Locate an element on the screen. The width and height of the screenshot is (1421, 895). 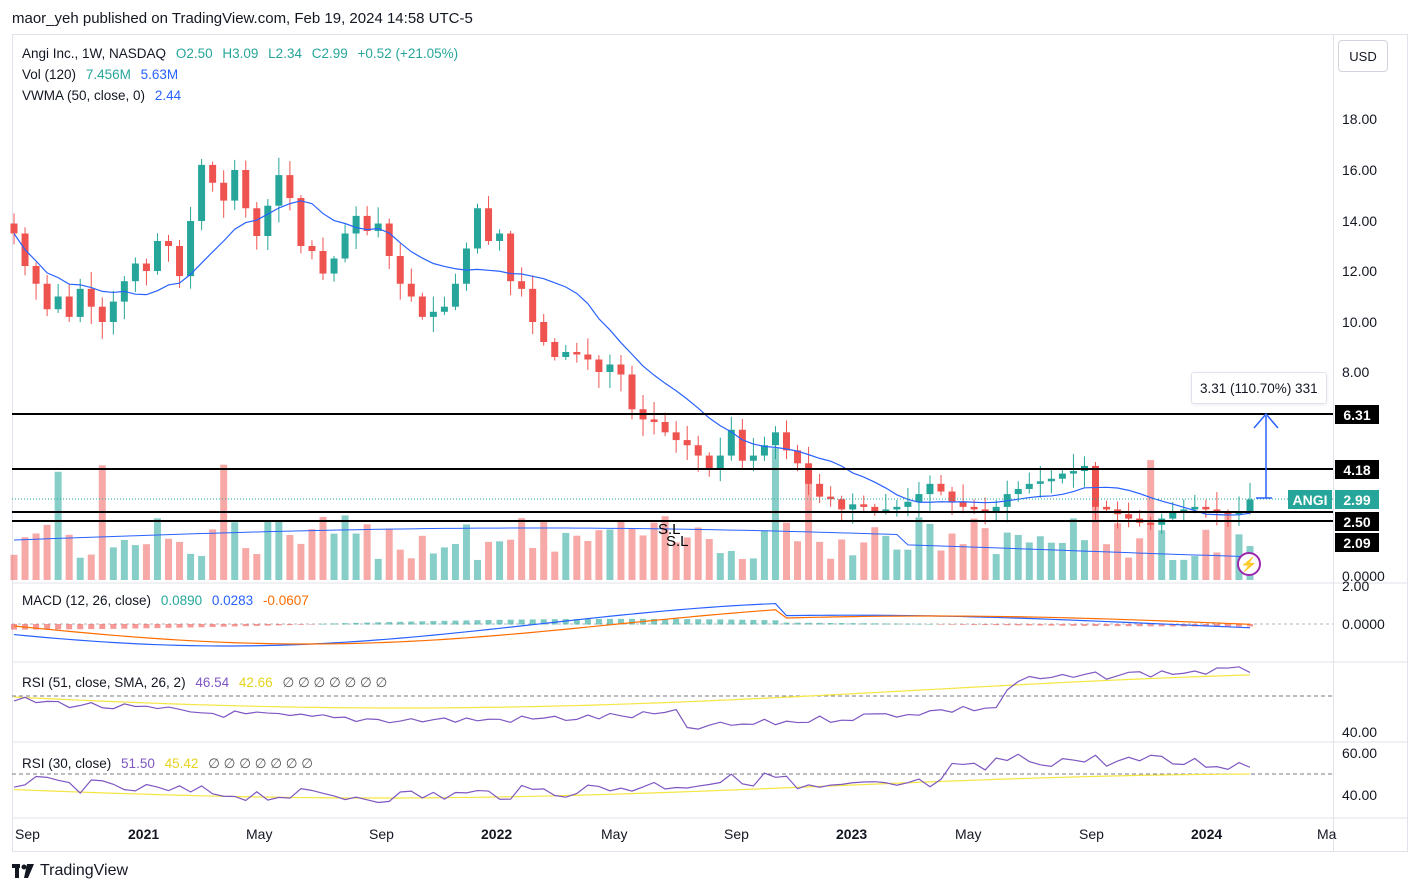
volume-label: Vol (120) is located at coordinates (49, 74).